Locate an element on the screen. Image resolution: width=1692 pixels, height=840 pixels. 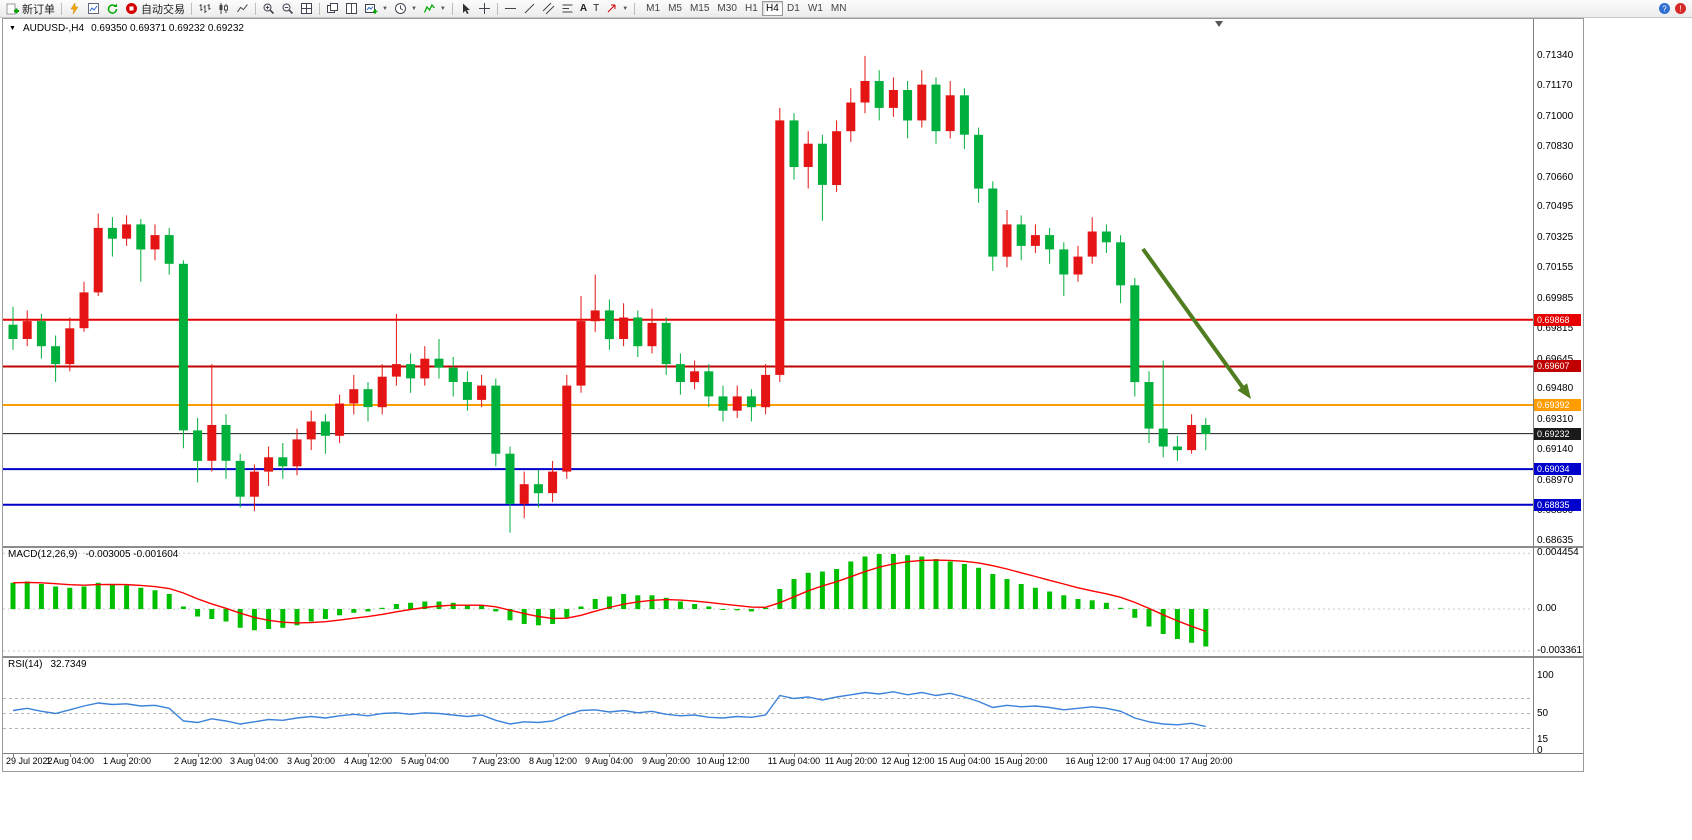
price-axis-label: 0.70495 is located at coordinates (1555, 206).